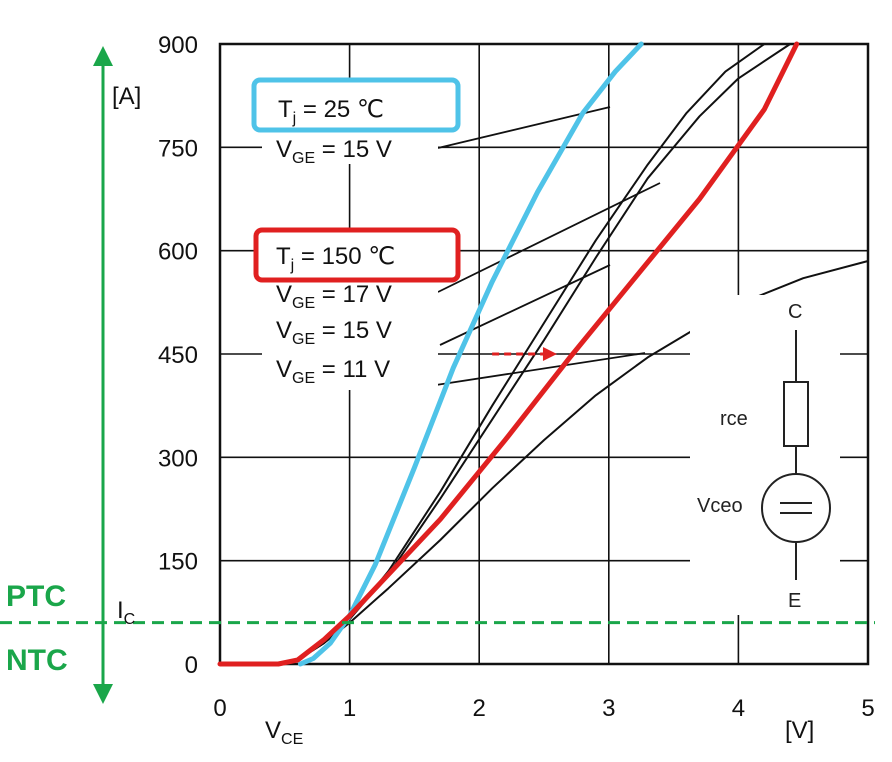  Describe the element at coordinates (103, 56) in the screenshot. I see `green-arrow-up-icon` at that location.